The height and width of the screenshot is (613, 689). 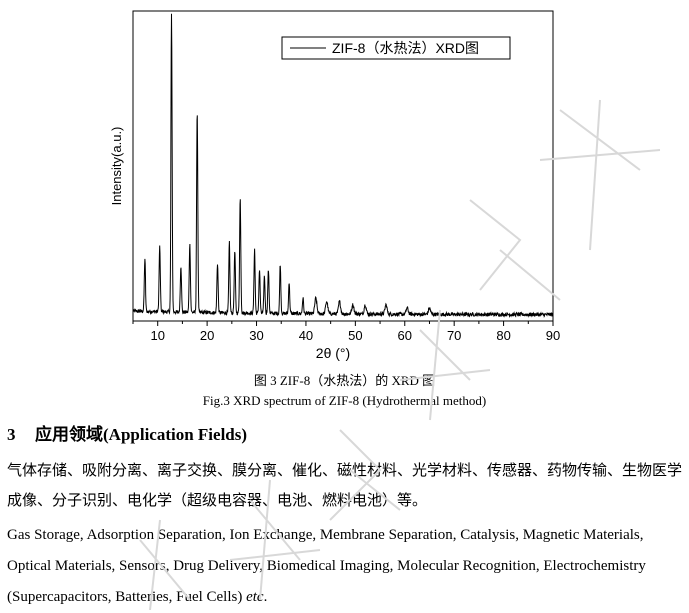 I want to click on section-heading: 3 应用领域(Application Fields), so click(x=127, y=435).